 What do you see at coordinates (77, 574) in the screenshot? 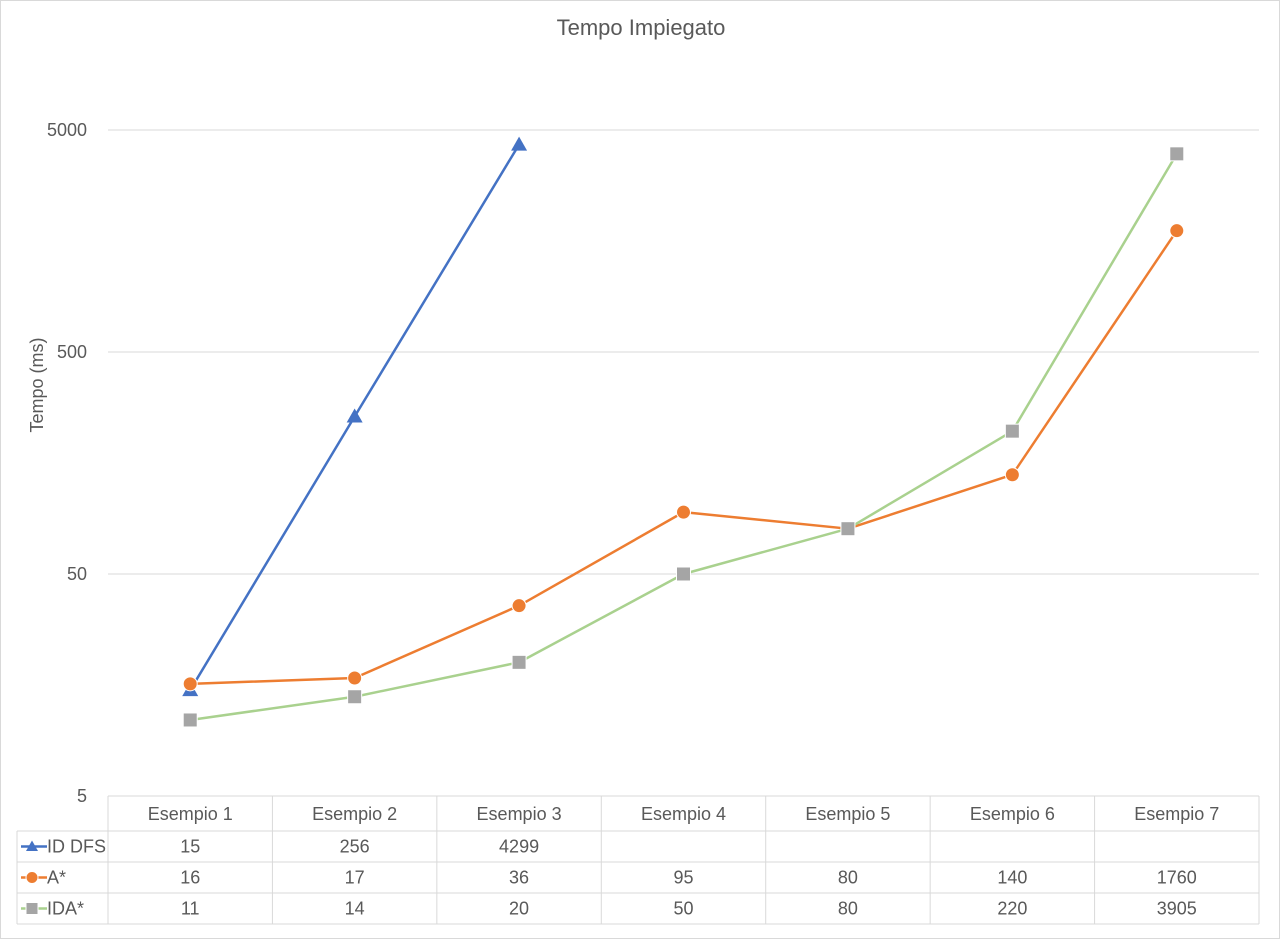
I see `y-tick-label: 50` at bounding box center [77, 574].